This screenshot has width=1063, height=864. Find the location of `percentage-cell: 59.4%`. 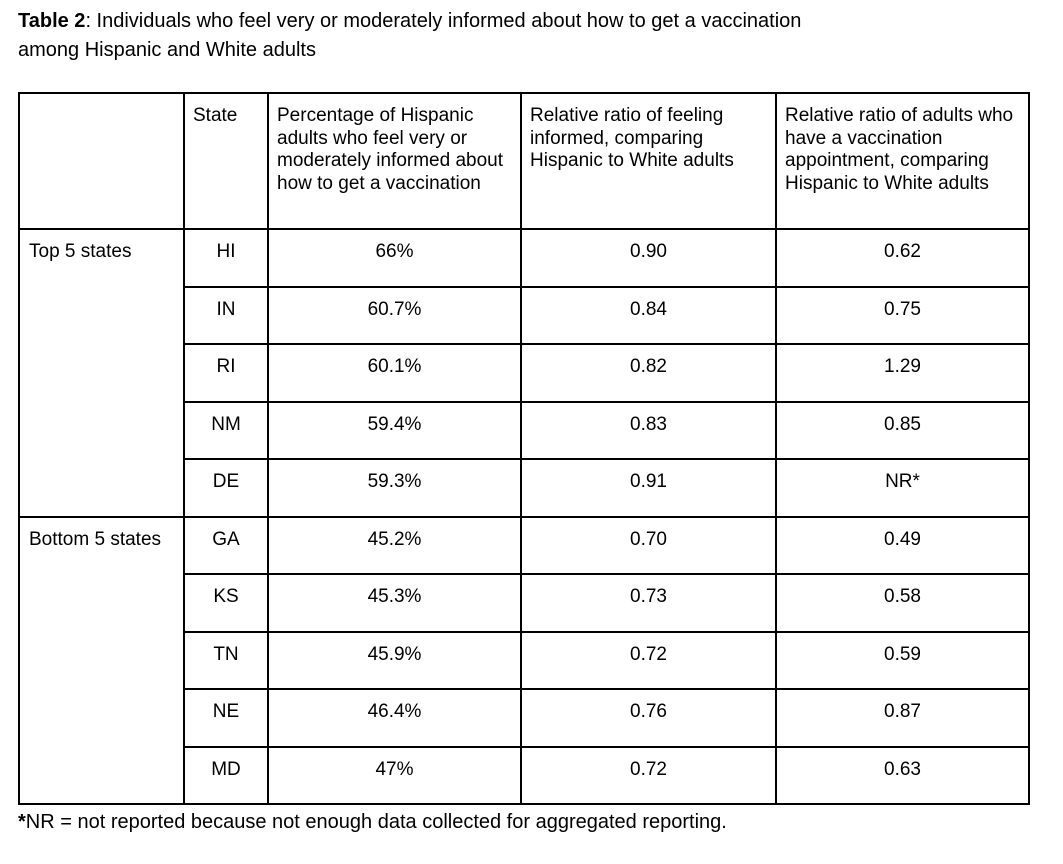

percentage-cell: 59.4% is located at coordinates (394, 430).